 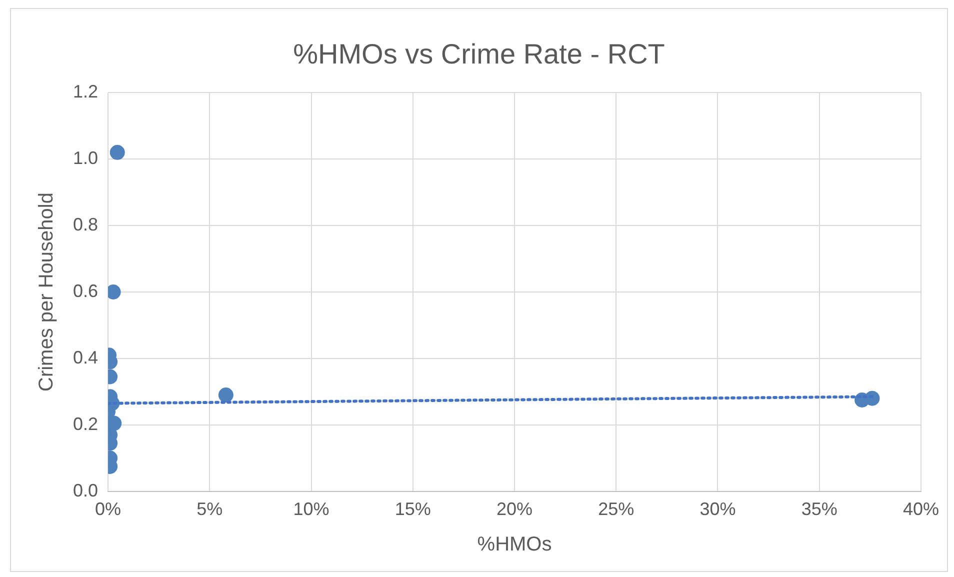 I want to click on y-tick-label: 1.2, so click(x=85, y=92).